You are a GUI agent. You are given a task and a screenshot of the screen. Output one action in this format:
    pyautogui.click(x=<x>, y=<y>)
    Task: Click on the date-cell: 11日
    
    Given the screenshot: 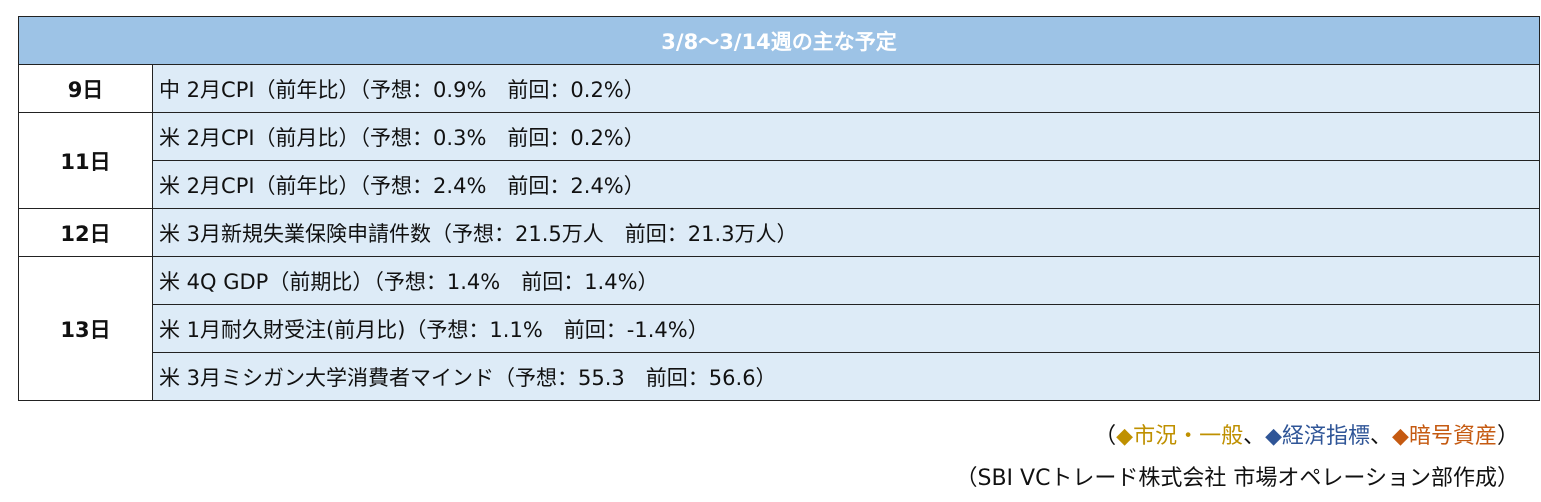 What is the action you would take?
    pyautogui.click(x=85, y=160)
    